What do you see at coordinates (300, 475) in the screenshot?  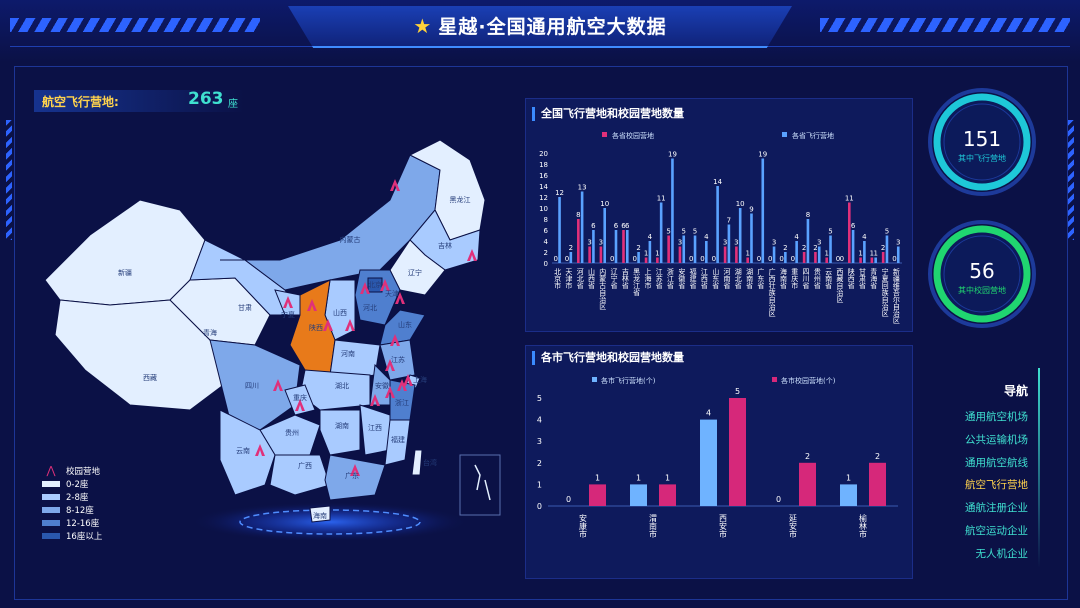 I see `province-guangxi` at bounding box center [300, 475].